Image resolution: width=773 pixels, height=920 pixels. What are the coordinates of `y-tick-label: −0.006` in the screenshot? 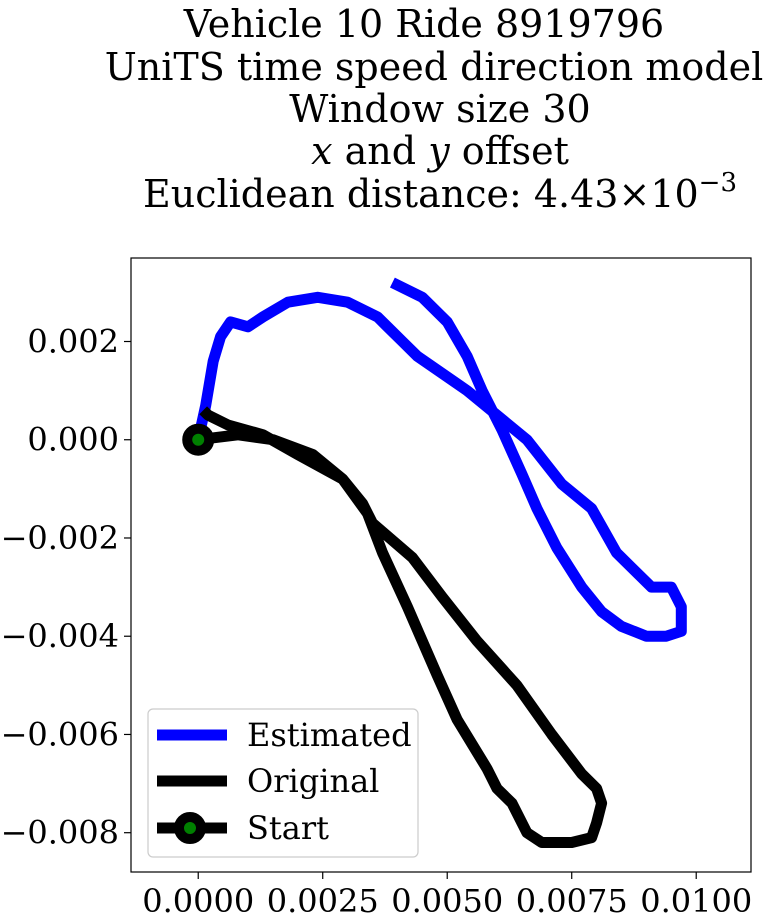 It's located at (60, 734).